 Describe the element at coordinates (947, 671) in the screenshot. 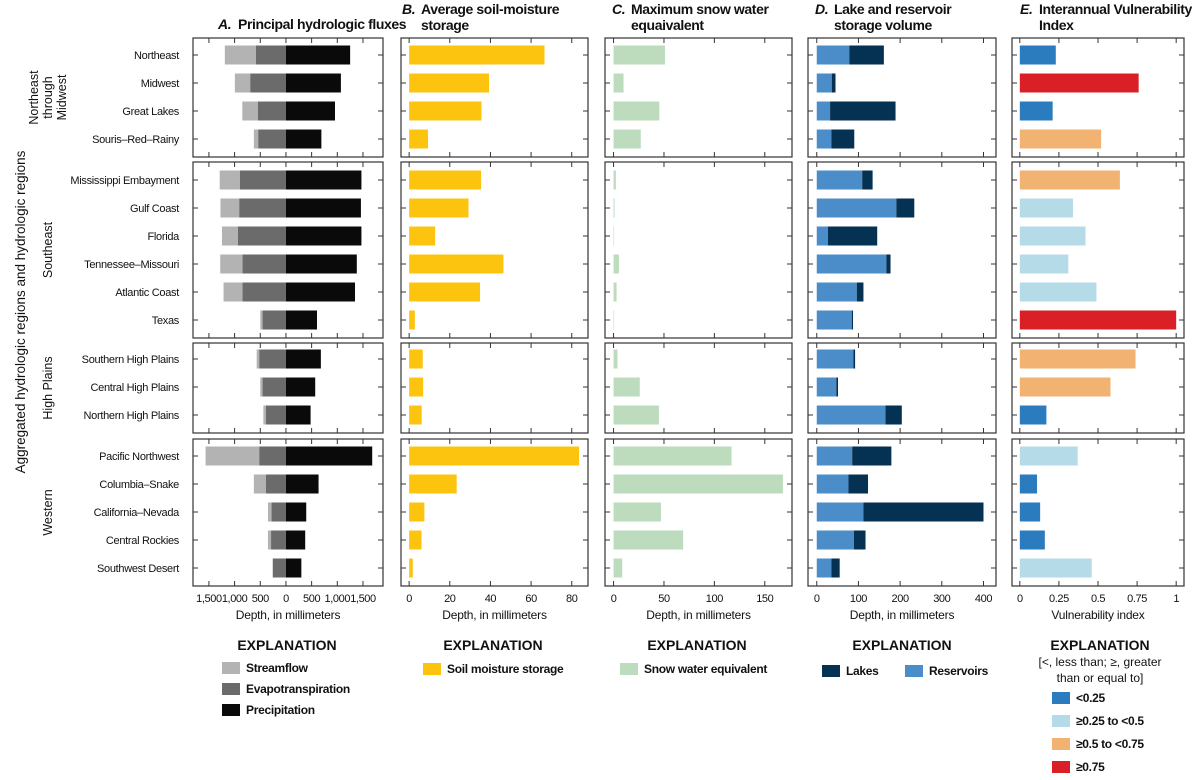

I see `legend-item-reservoirs: Reservoirs` at that location.